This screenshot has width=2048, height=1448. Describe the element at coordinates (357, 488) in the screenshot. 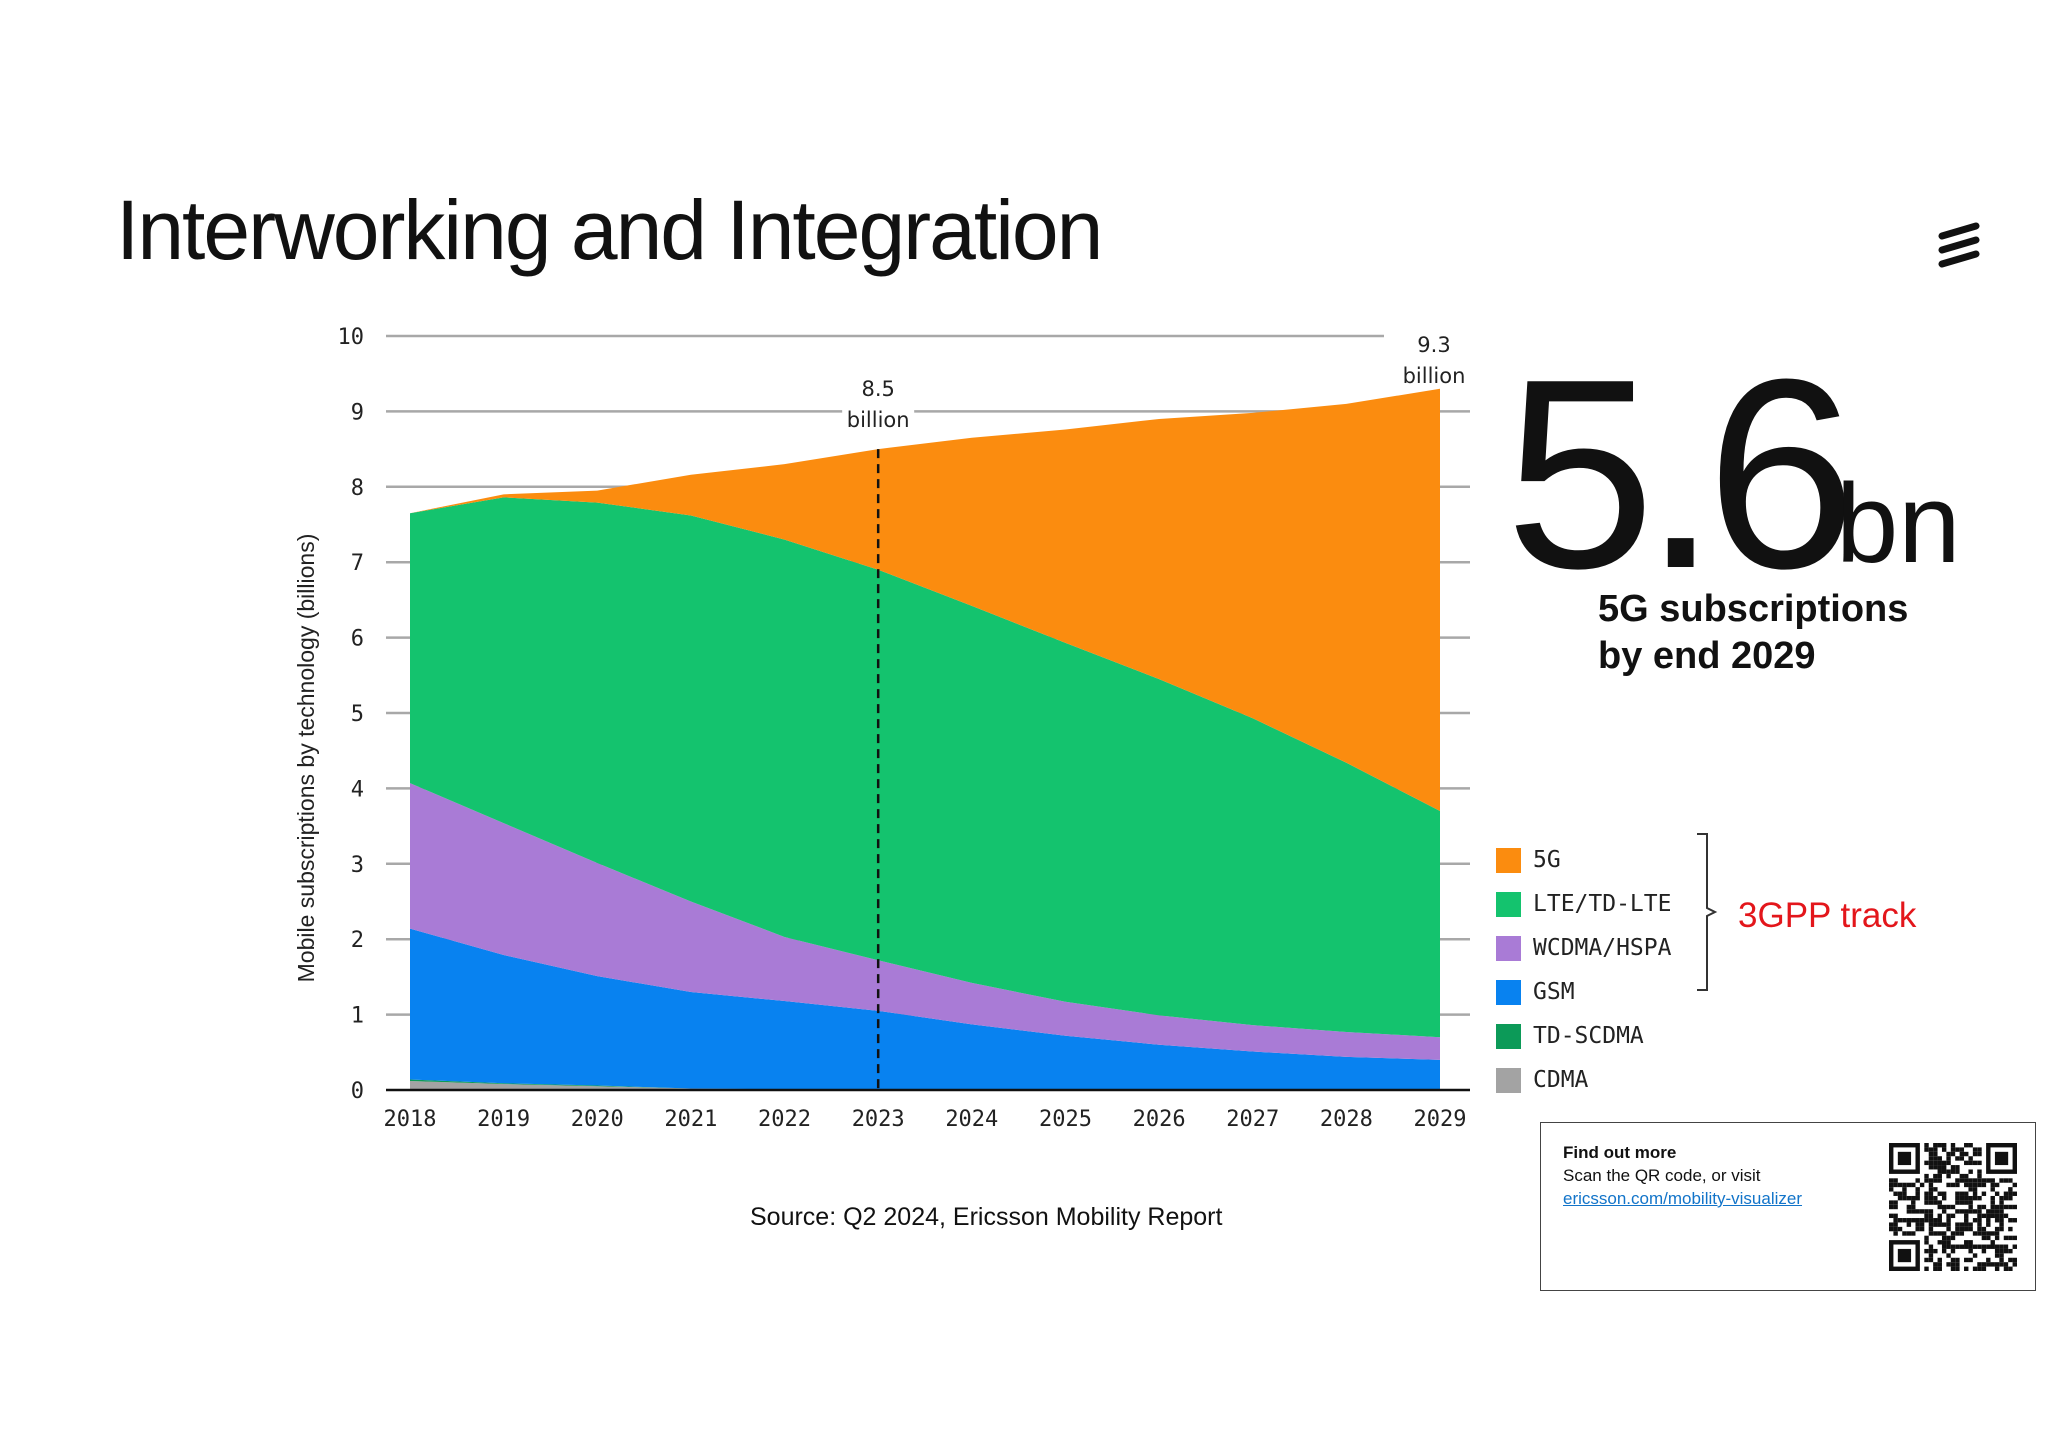

I see `y-tick-label: 8` at that location.